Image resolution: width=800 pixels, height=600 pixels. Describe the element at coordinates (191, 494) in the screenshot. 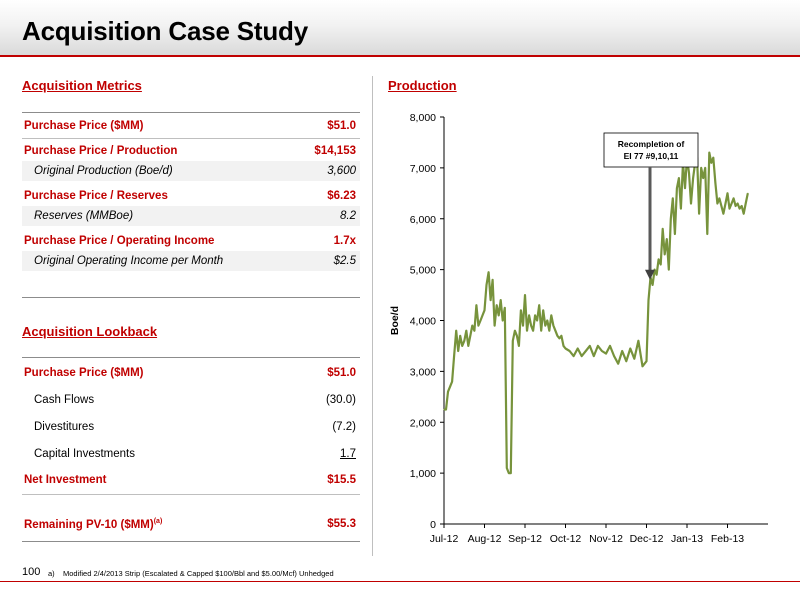

I see `lookback-divider` at that location.